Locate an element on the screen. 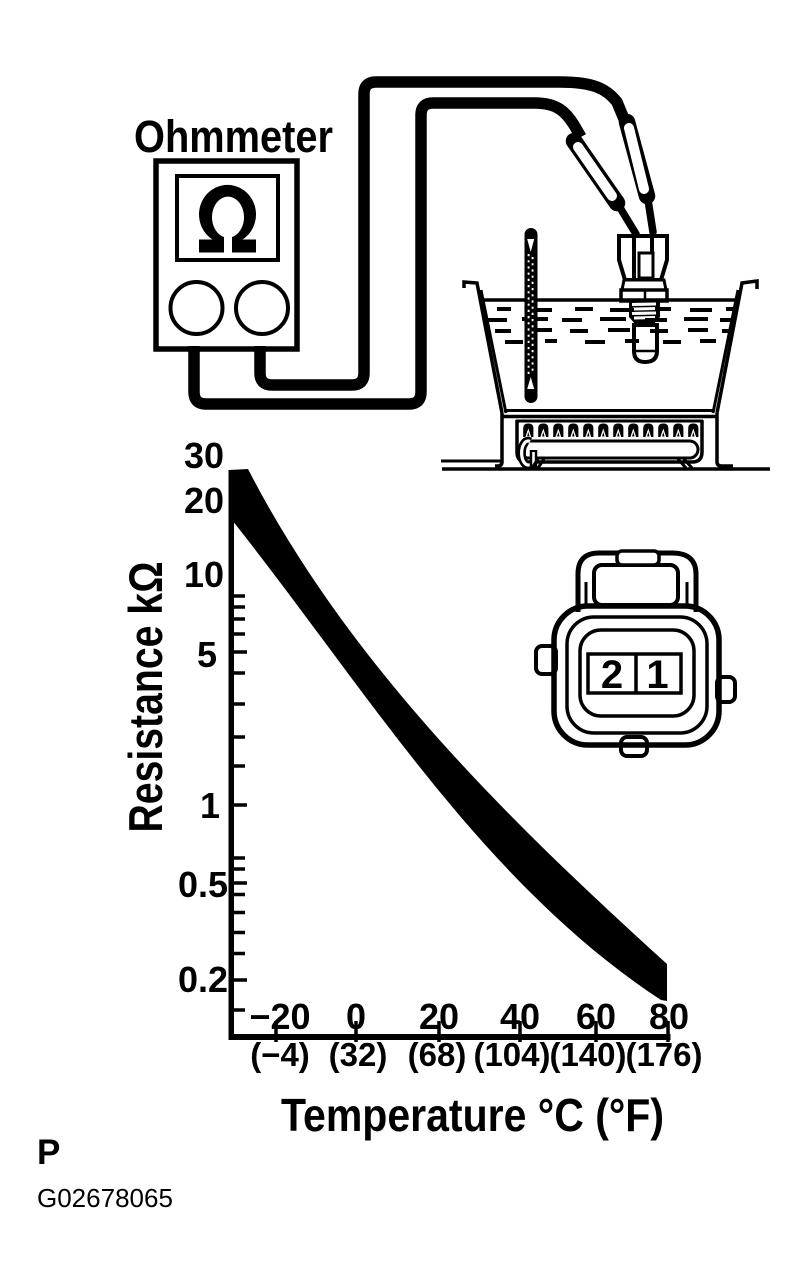  svg-text: 10 is located at coordinates (204, 574).